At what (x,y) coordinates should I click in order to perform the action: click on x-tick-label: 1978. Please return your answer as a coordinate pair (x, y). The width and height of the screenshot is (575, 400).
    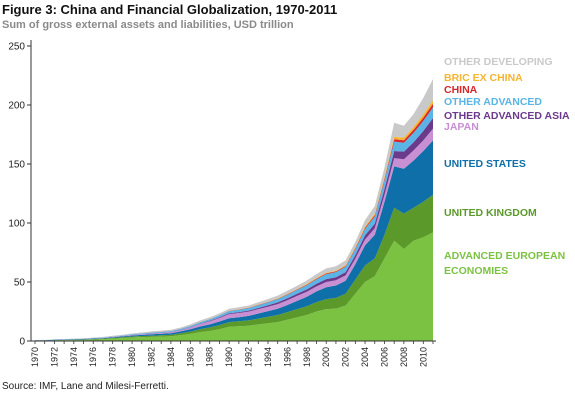
    Looking at the image, I should click on (113, 357).